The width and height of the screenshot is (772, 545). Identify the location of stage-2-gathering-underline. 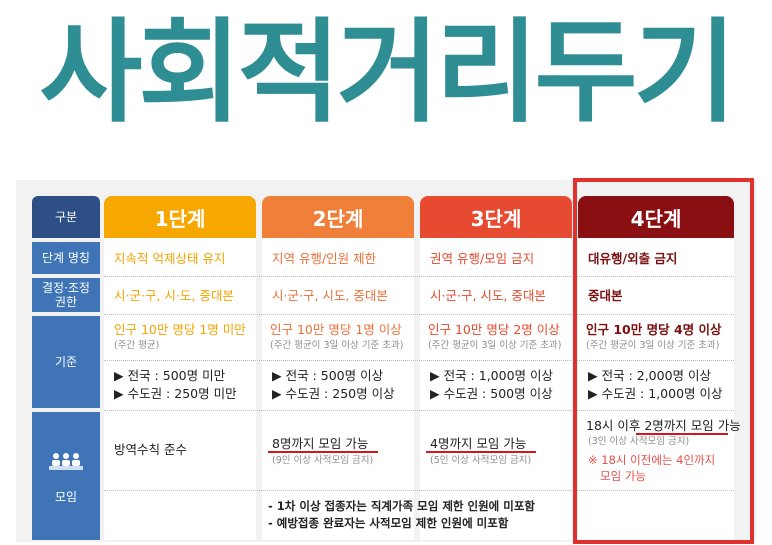
(323, 452).